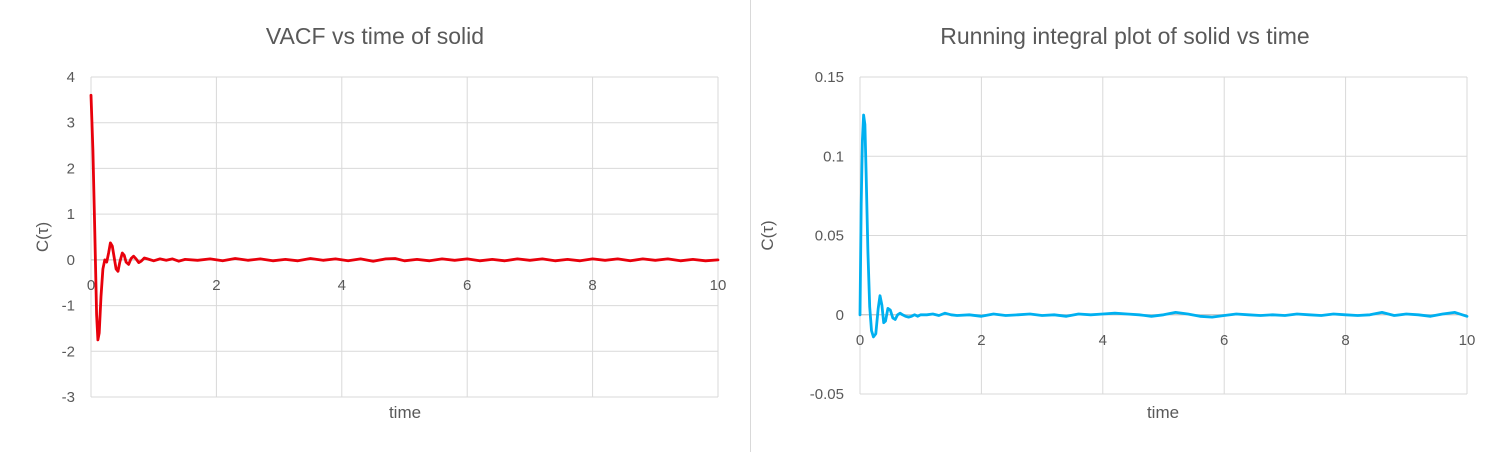 This screenshot has width=1501, height=452. What do you see at coordinates (71, 77) in the screenshot?
I see `y-tick-label: 4` at bounding box center [71, 77].